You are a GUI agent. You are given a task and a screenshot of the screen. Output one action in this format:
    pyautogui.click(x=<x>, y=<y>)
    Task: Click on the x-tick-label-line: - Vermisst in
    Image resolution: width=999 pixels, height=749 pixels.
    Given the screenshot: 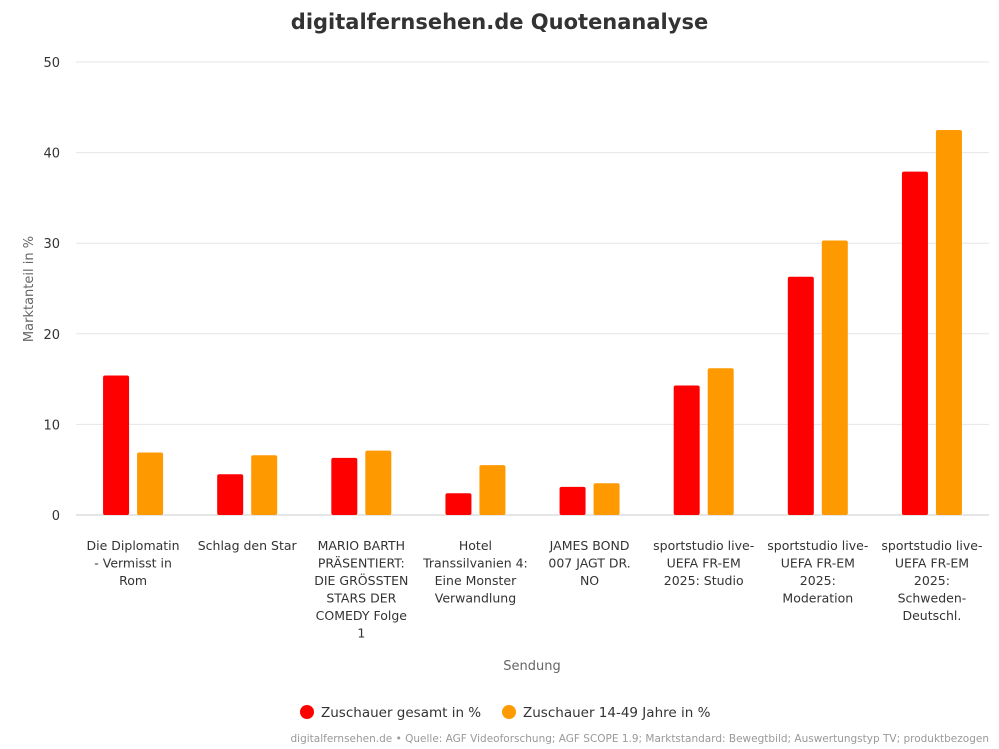 What is the action you would take?
    pyautogui.click(x=133, y=563)
    